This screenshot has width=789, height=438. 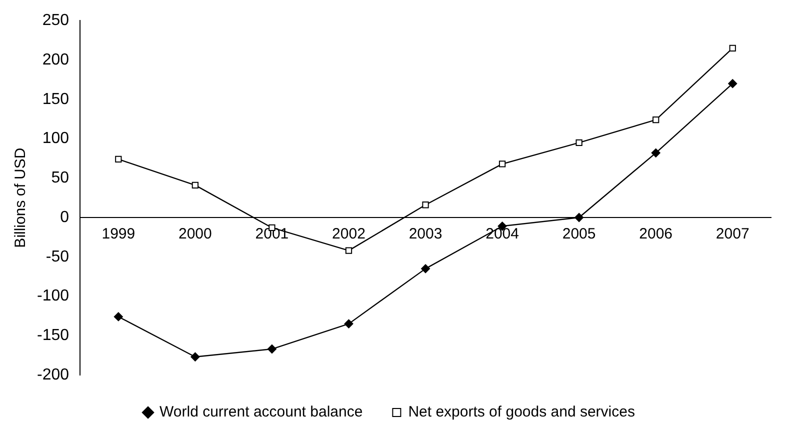 What do you see at coordinates (56, 139) in the screenshot?
I see `y-tick-label: 100` at bounding box center [56, 139].